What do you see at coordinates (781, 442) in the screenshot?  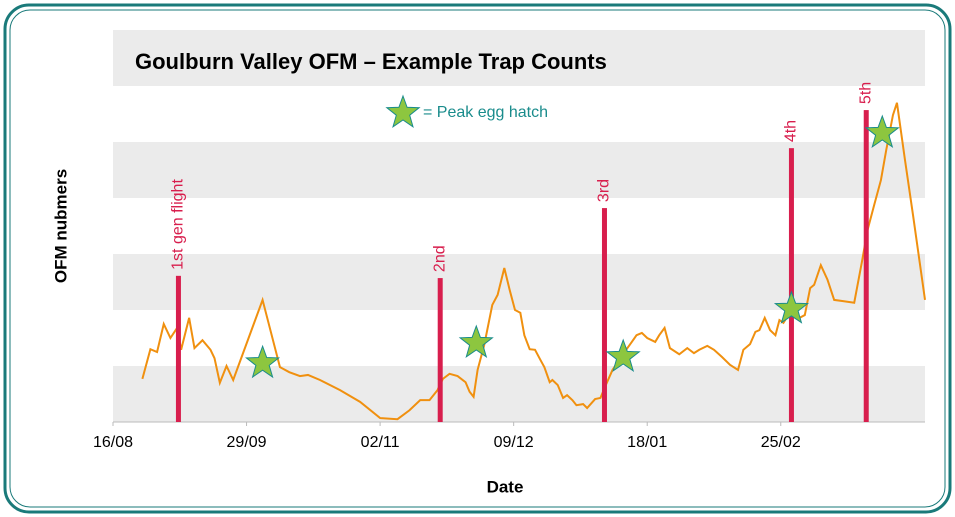 I see `x-tick-label: 25/02` at bounding box center [781, 442].